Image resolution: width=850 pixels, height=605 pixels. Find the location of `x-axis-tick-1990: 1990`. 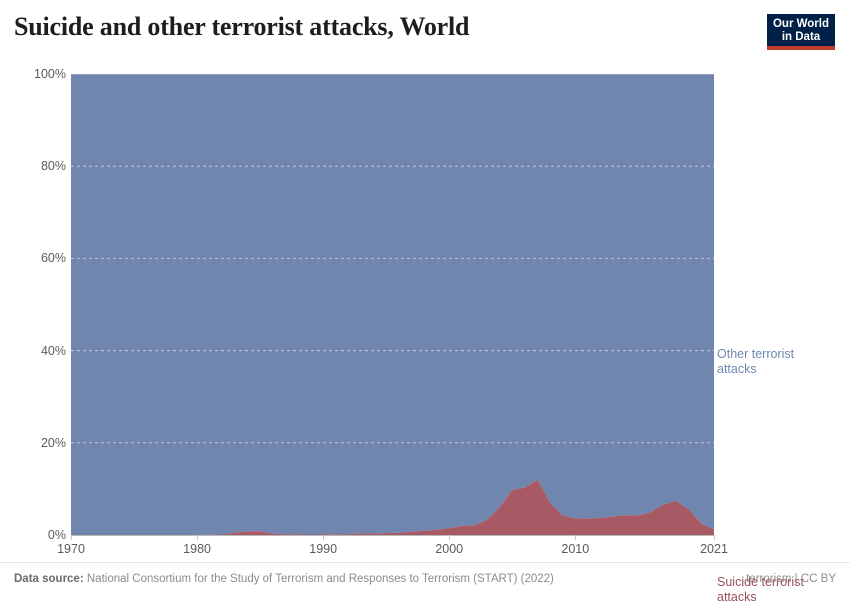

x-axis-tick-1990: 1990 is located at coordinates (323, 549).